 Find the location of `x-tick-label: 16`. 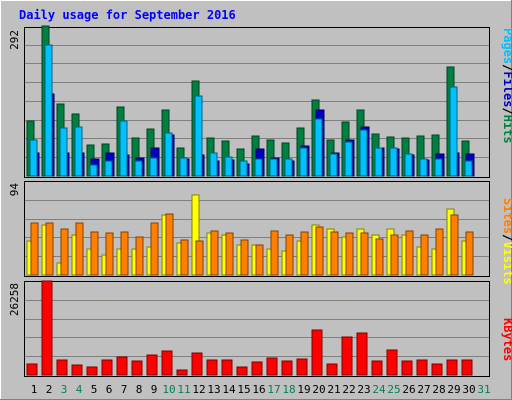

x-tick-label: 16 is located at coordinates (258, 389).